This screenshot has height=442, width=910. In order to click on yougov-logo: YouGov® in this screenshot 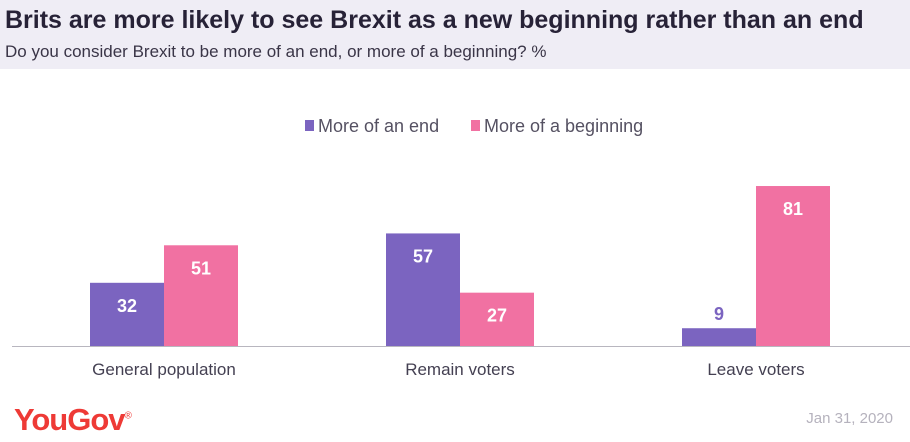, I will do `click(73, 420)`.